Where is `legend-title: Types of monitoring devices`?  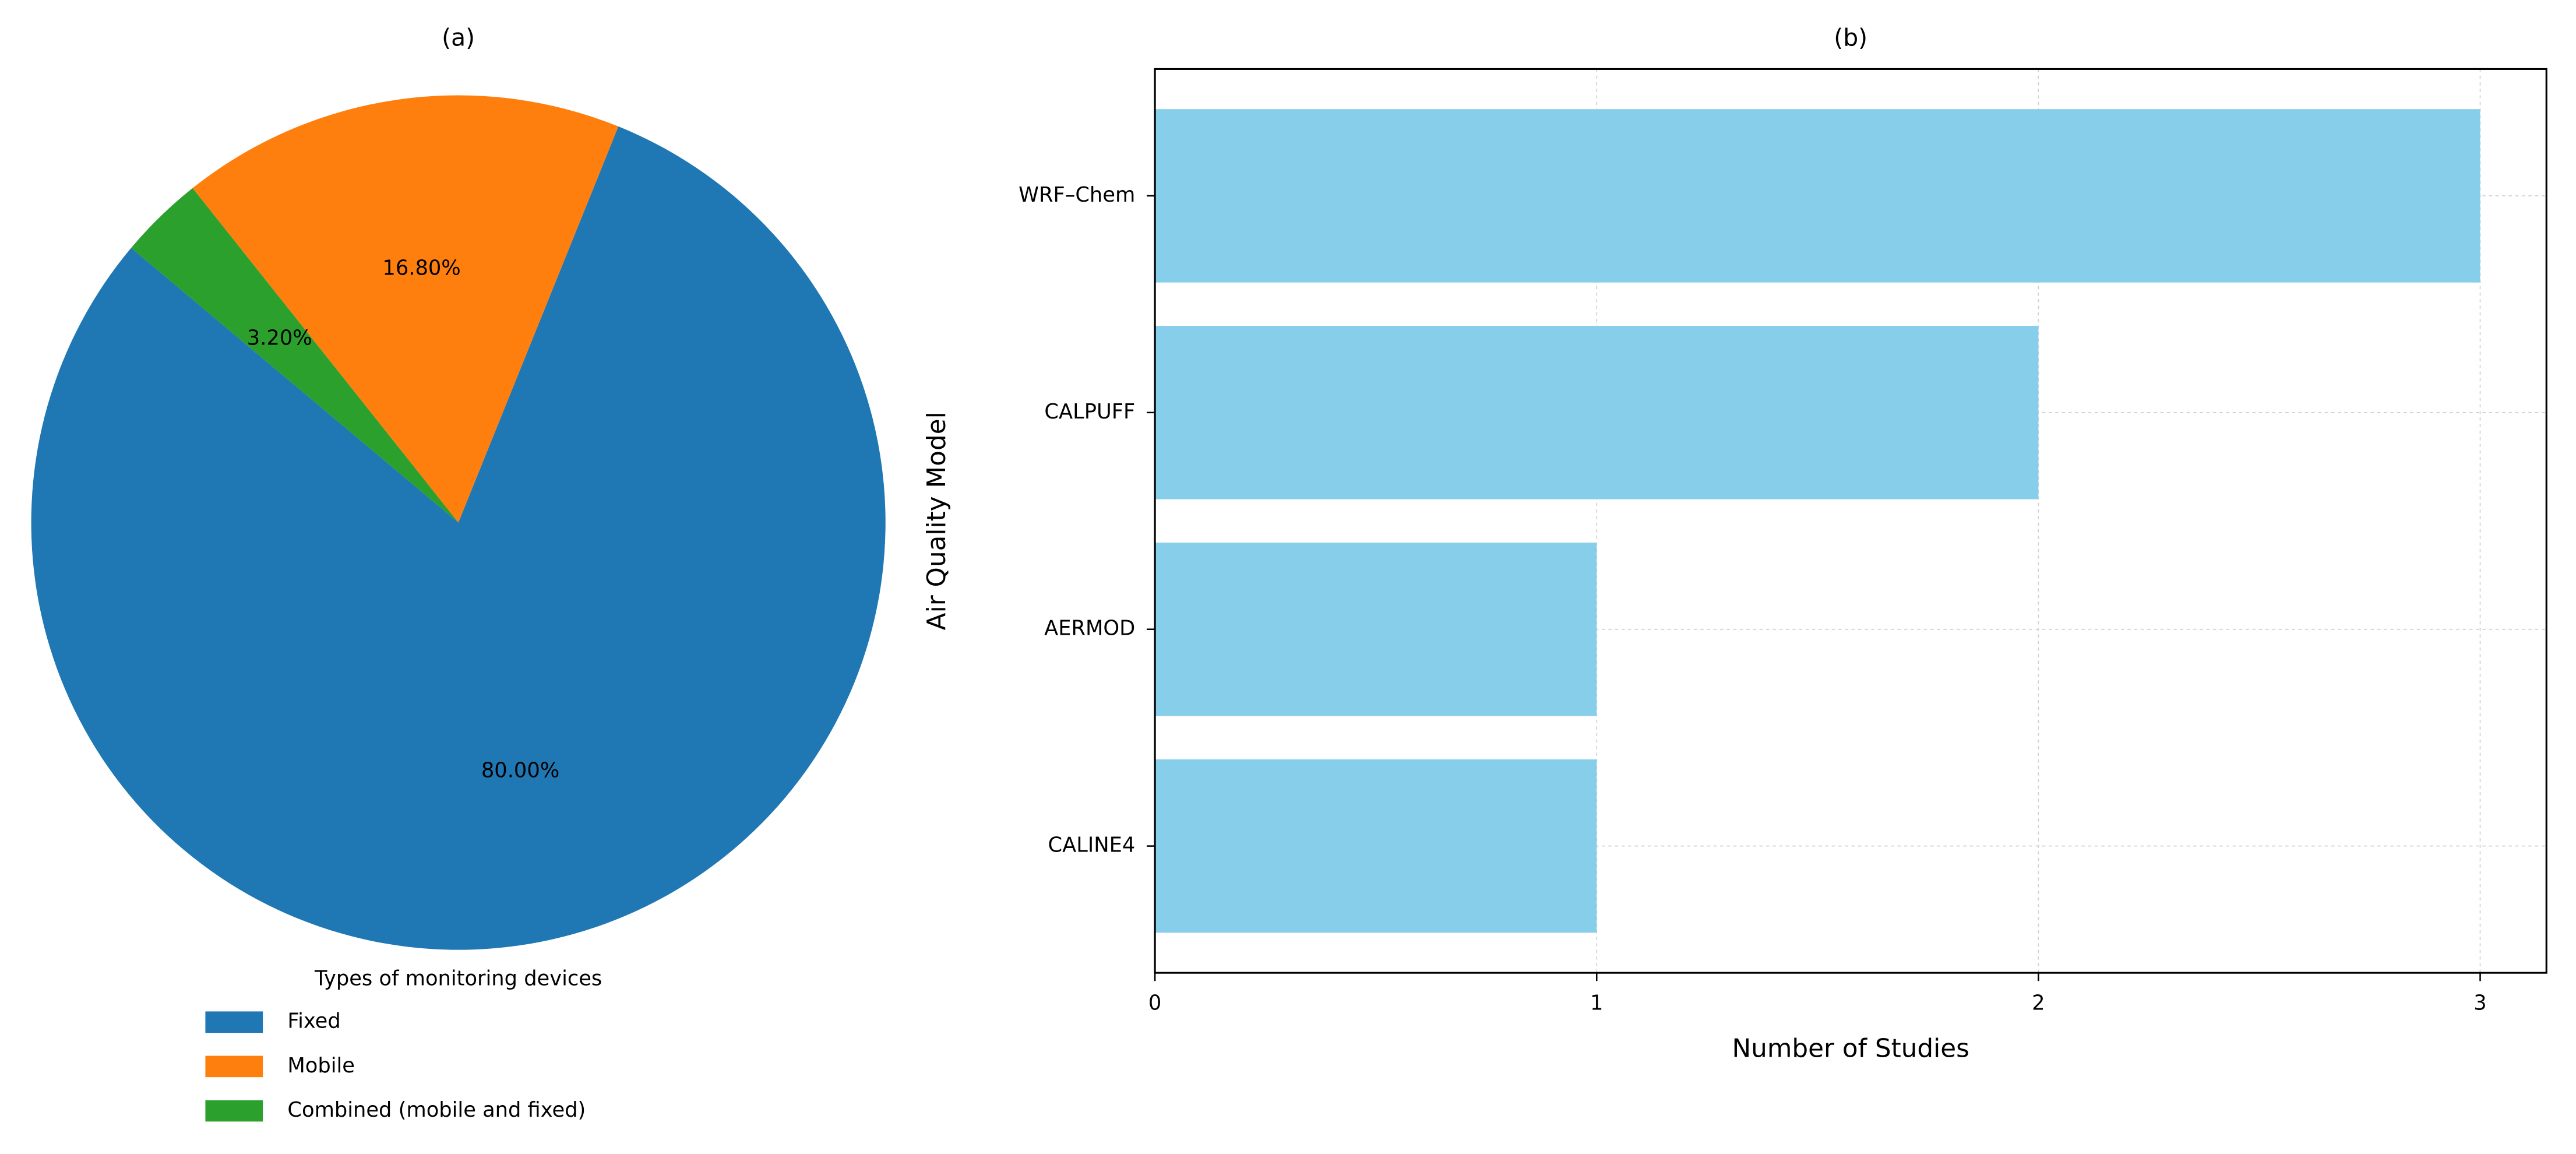
legend-title: Types of monitoring devices is located at coordinates (458, 978).